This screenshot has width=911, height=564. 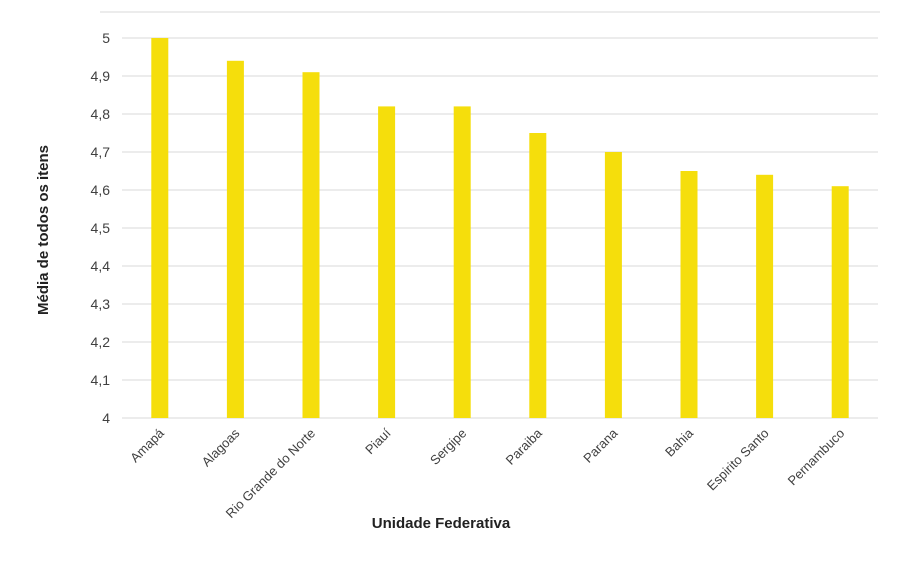 I want to click on y-tick-label: 4,4, so click(x=101, y=266).